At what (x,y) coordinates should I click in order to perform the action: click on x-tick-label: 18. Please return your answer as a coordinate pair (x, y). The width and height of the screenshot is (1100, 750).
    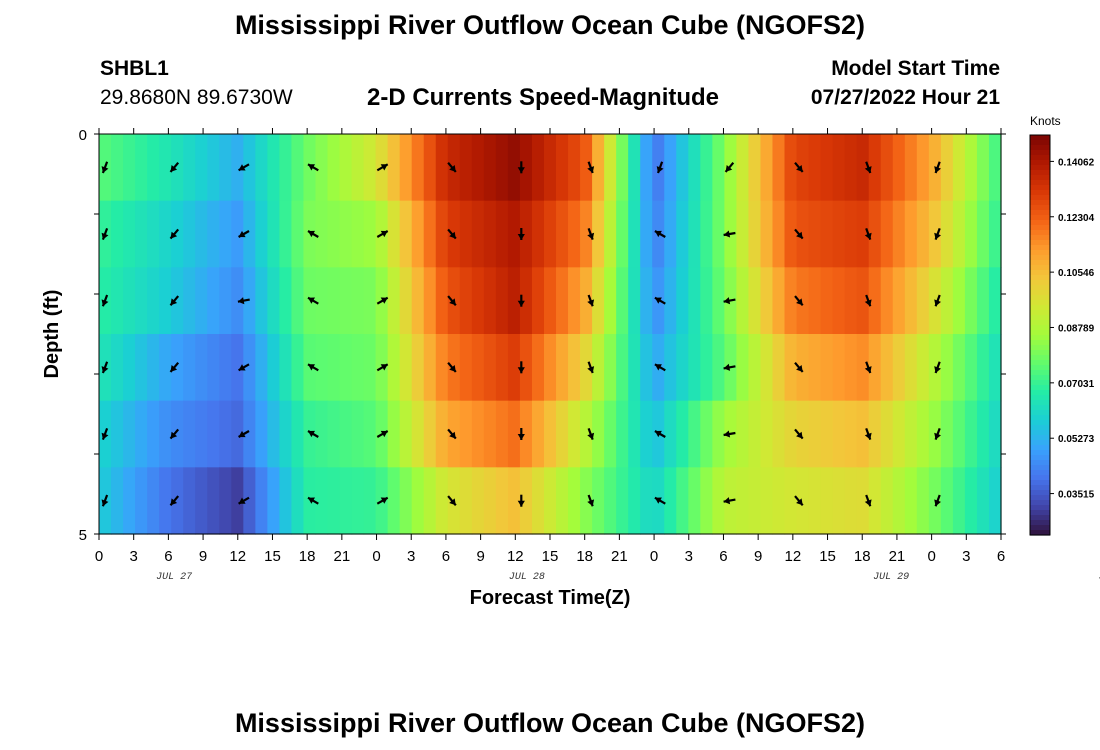
    Looking at the image, I should click on (307, 556).